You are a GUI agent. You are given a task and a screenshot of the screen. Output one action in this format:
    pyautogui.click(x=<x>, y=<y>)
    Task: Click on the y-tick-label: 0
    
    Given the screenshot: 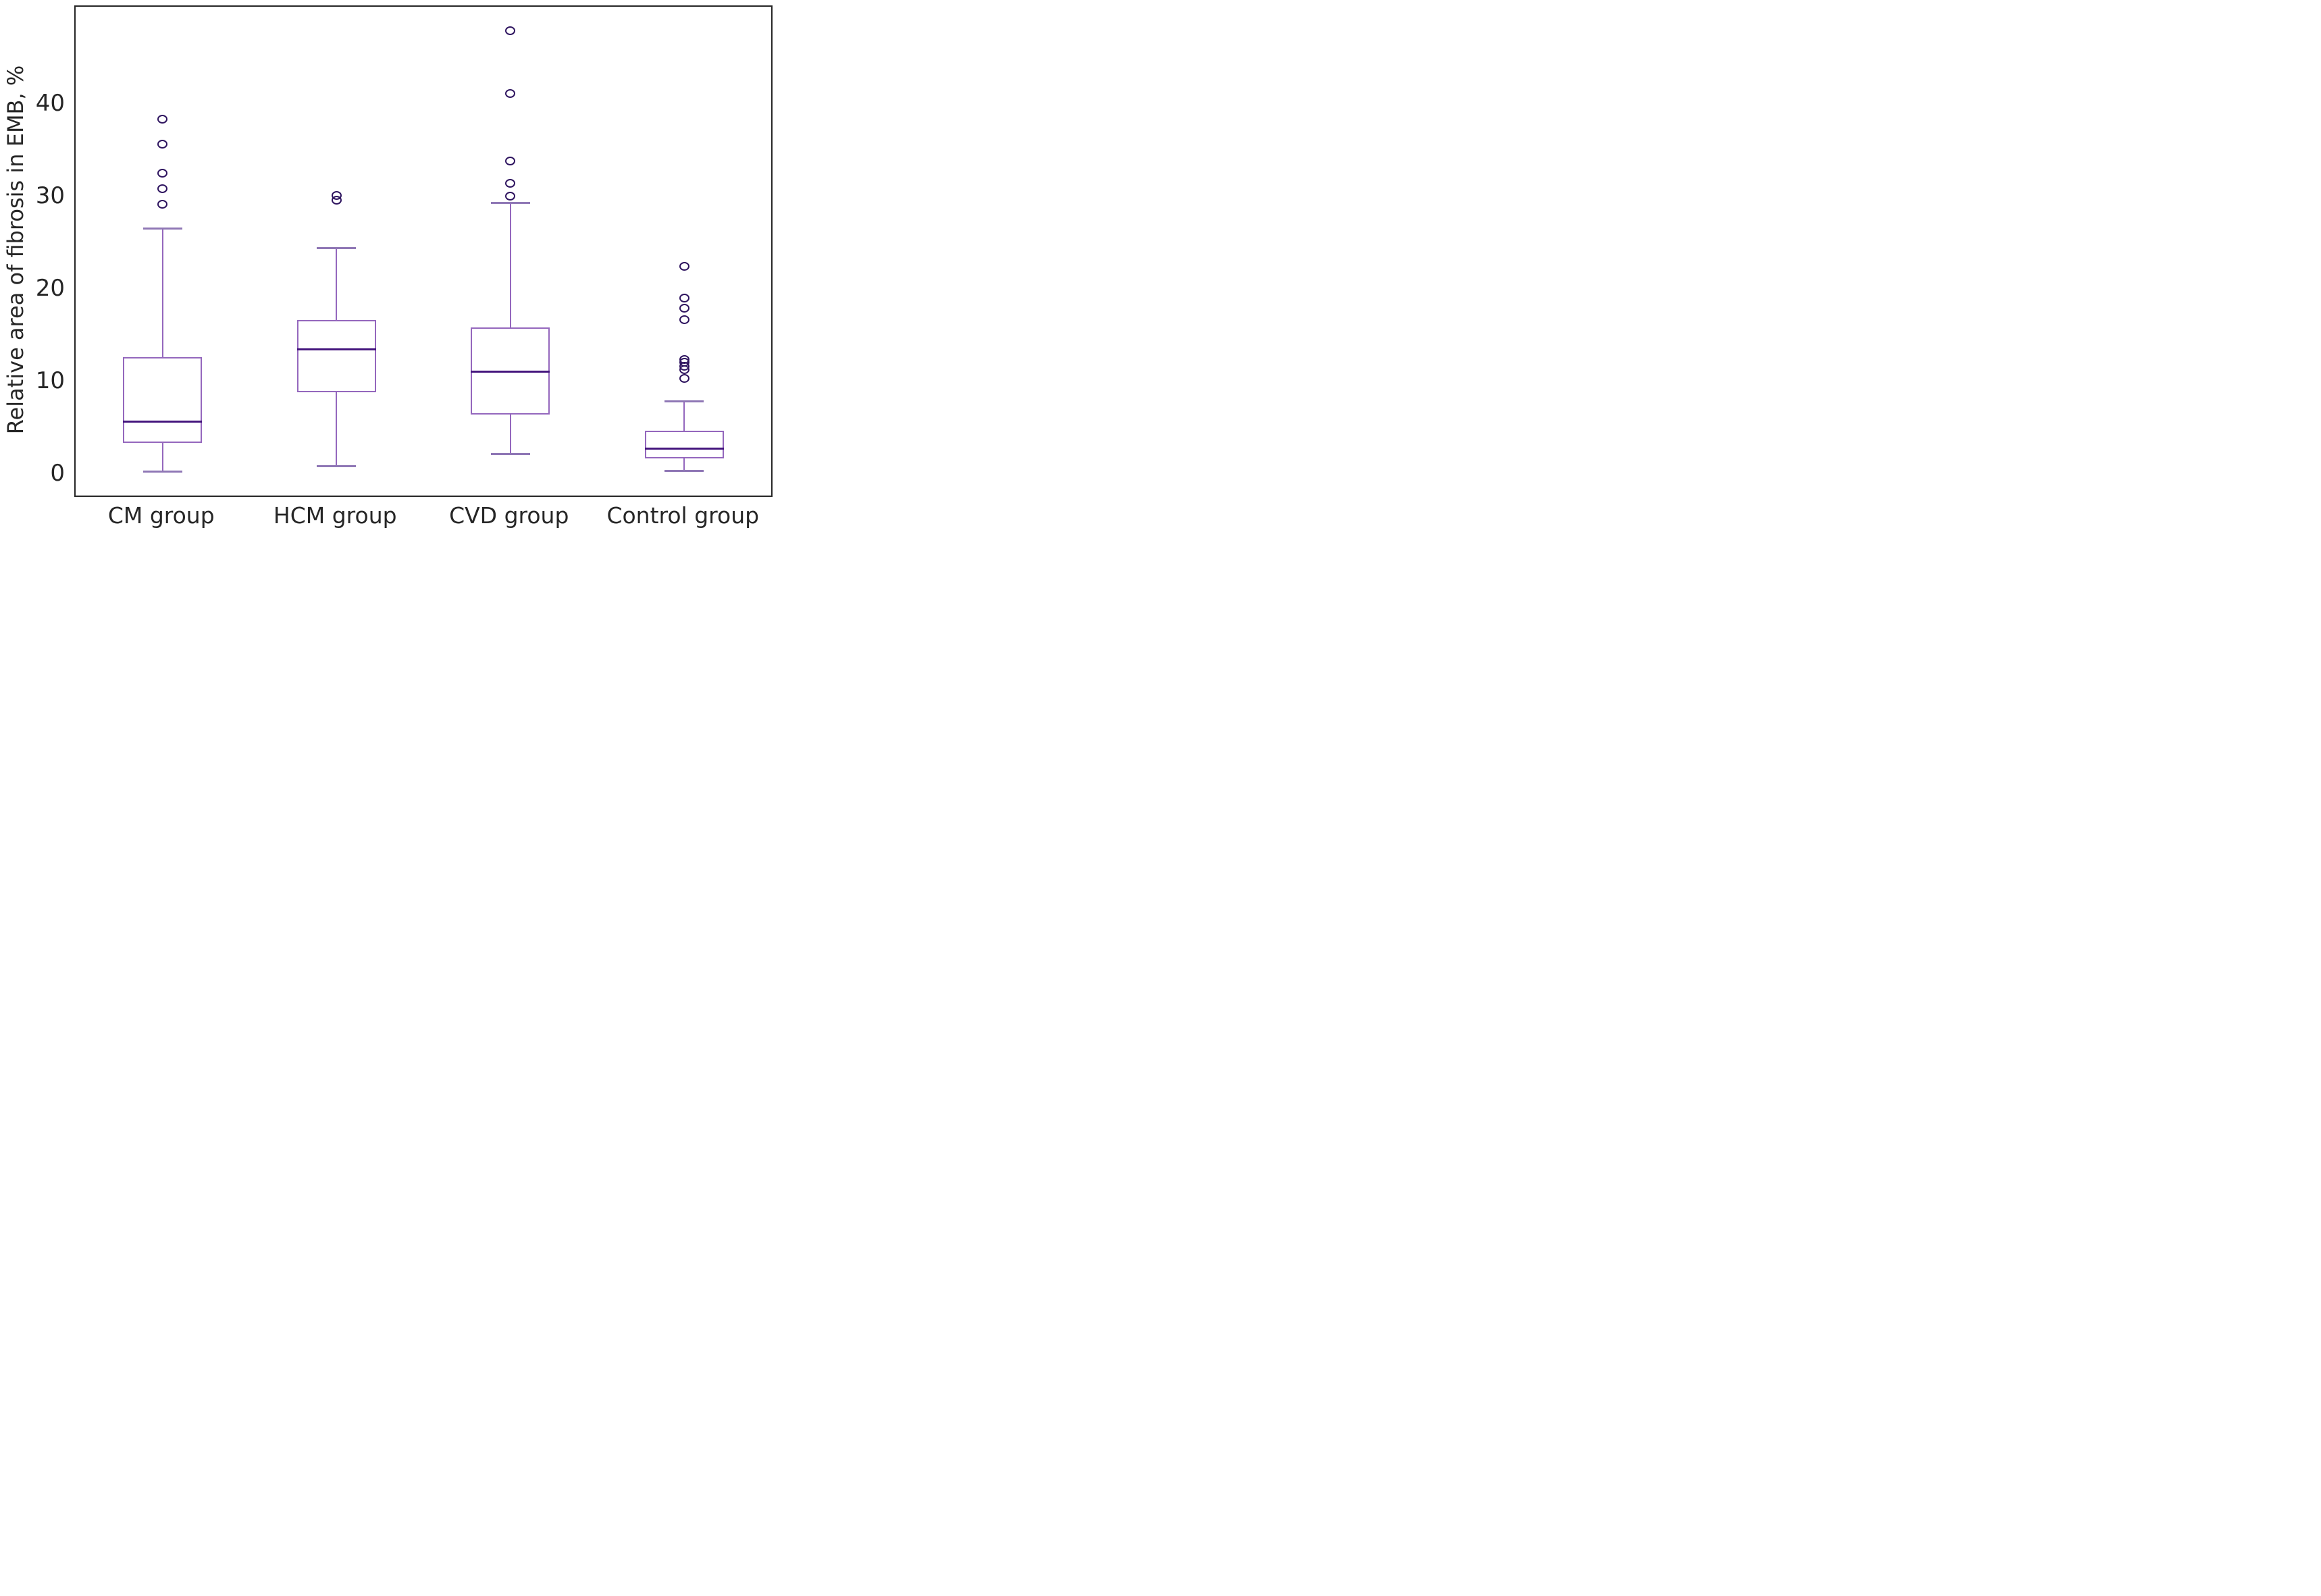 What is the action you would take?
    pyautogui.click(x=57, y=473)
    